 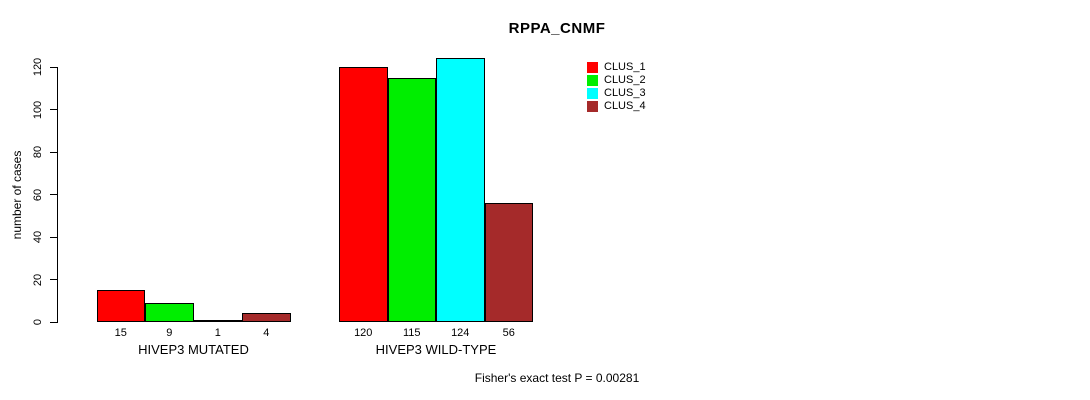 What do you see at coordinates (217, 321) in the screenshot?
I see `bar-clus_3-mutated` at bounding box center [217, 321].